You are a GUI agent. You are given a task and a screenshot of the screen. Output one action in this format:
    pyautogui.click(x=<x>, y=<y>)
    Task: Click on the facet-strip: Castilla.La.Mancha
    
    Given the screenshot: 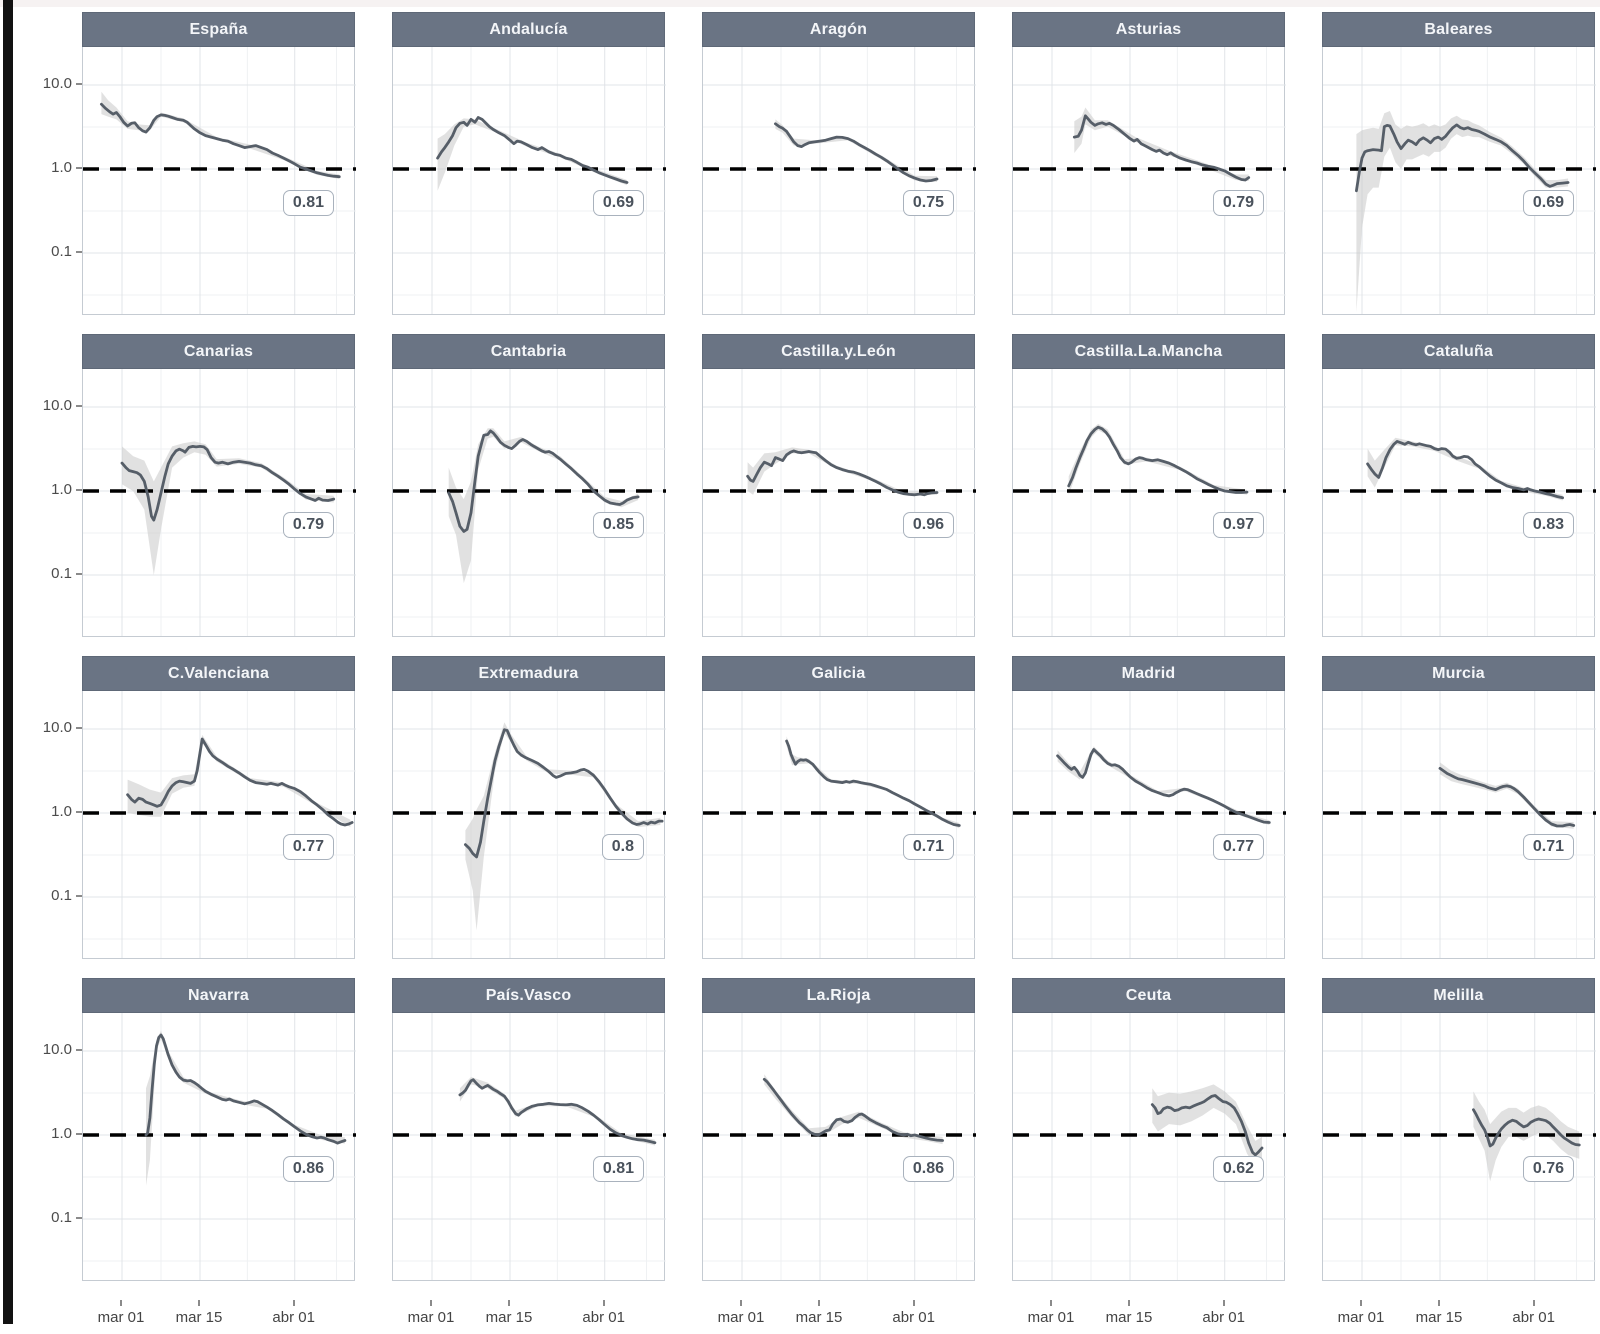 What is the action you would take?
    pyautogui.click(x=1148, y=351)
    